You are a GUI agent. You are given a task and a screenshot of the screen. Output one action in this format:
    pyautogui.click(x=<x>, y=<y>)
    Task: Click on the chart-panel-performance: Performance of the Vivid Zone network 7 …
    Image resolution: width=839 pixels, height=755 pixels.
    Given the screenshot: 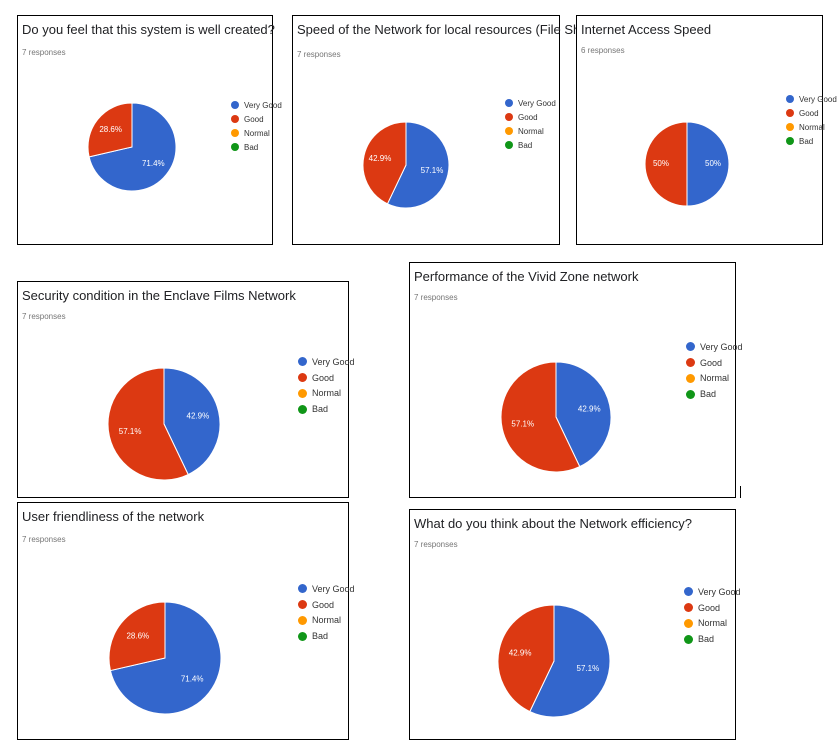 What is the action you would take?
    pyautogui.click(x=576, y=380)
    